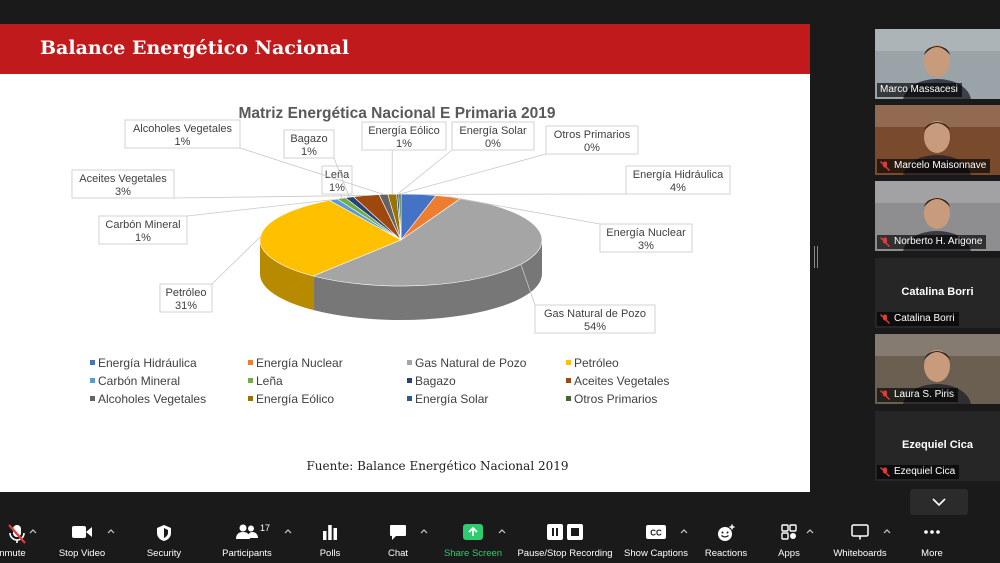  I want to click on legend-label: Otros Primarios, so click(615, 399).